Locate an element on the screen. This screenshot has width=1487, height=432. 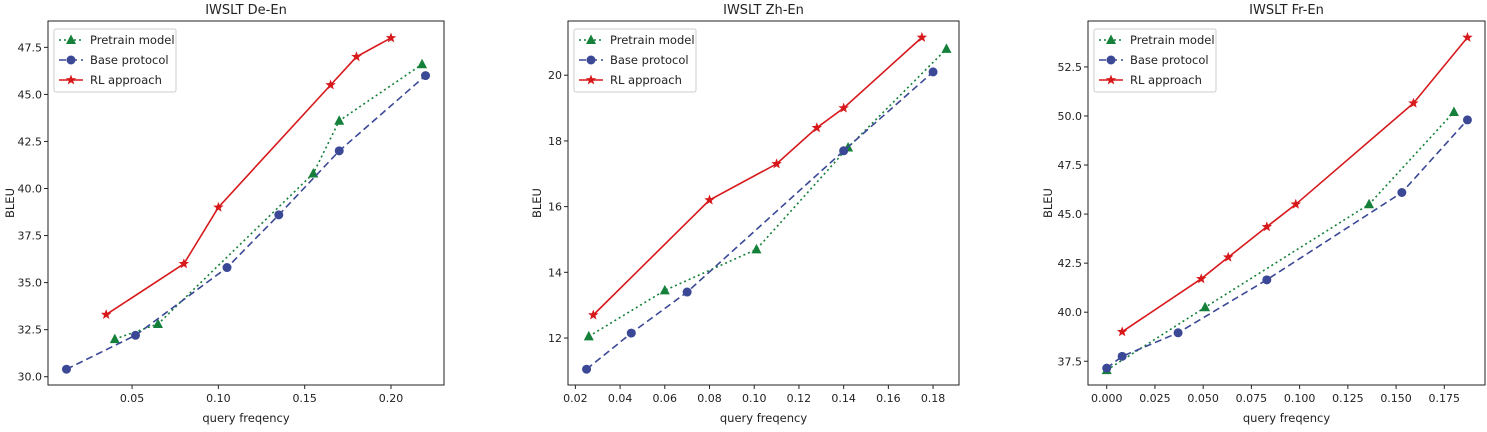
x-tick-label: 0.08 is located at coordinates (709, 398).